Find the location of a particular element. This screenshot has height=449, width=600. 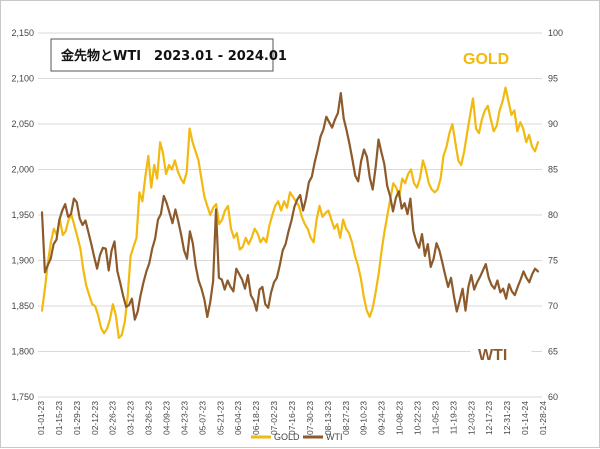

left-tick-label: 2,150 is located at coordinates (22, 33).